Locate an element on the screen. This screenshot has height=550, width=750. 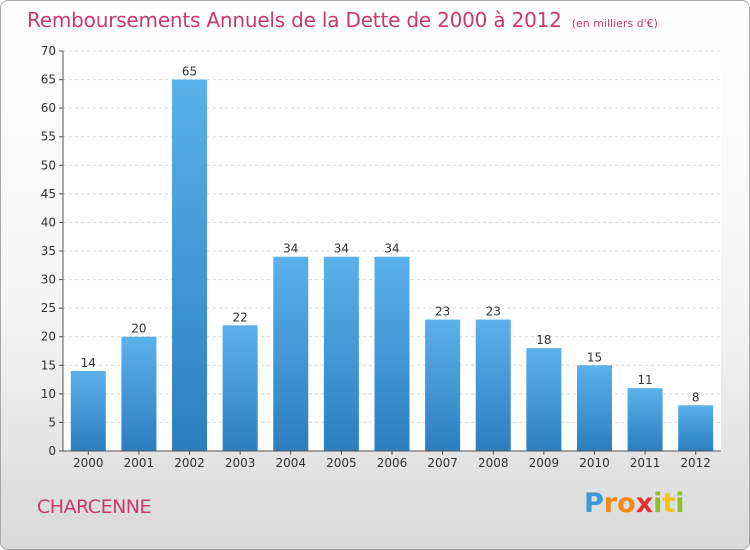
y-axis: 0 5 10 15 20 25 30 35 40 45 50 55 60 65 70 is located at coordinates (52, 251).